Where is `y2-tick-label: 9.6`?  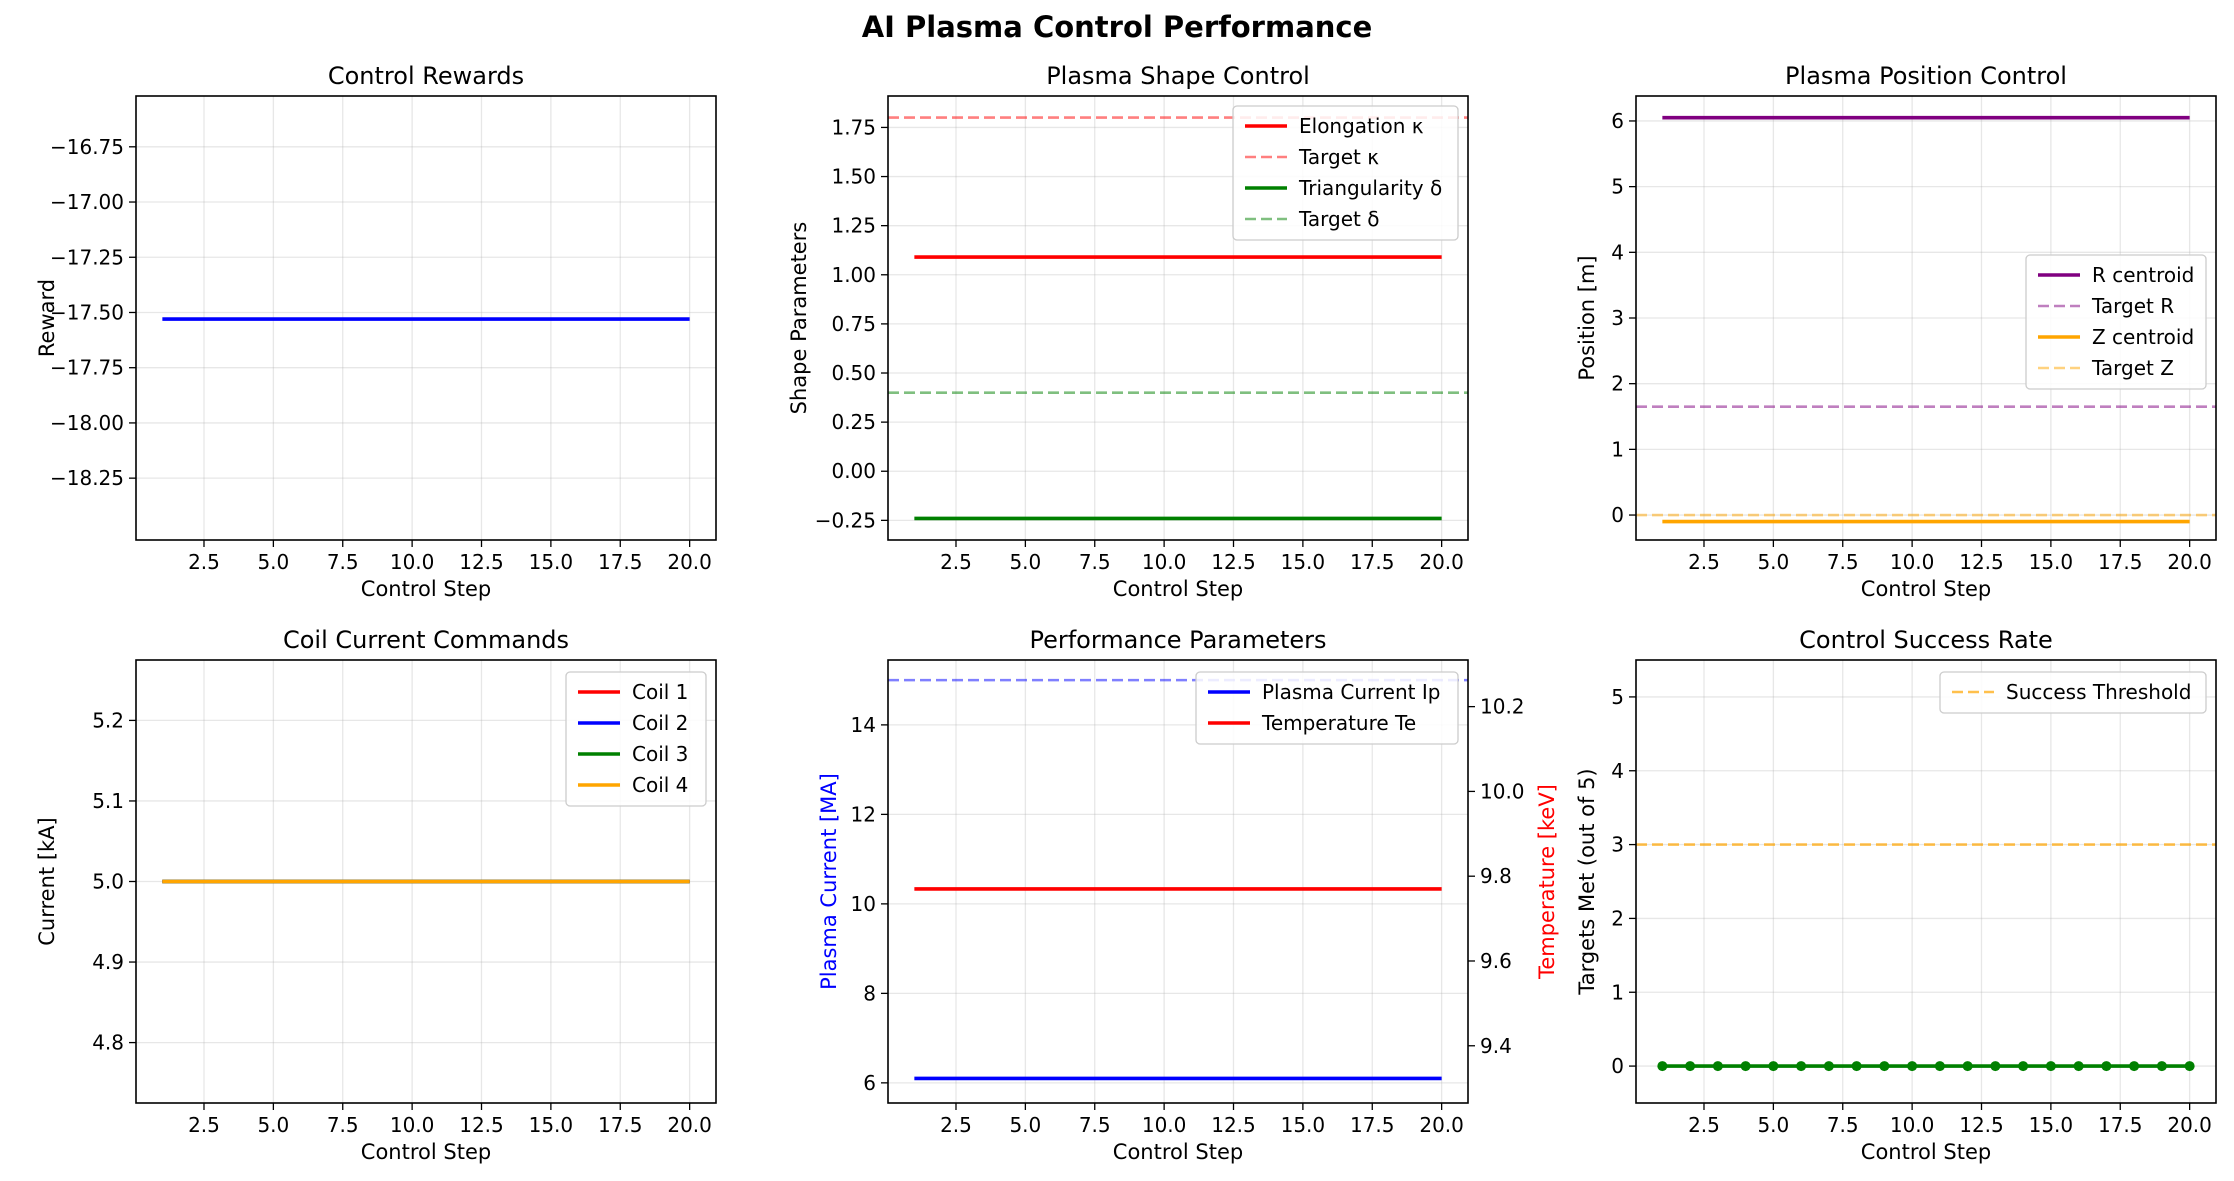 y2-tick-label: 9.6 is located at coordinates (1496, 961).